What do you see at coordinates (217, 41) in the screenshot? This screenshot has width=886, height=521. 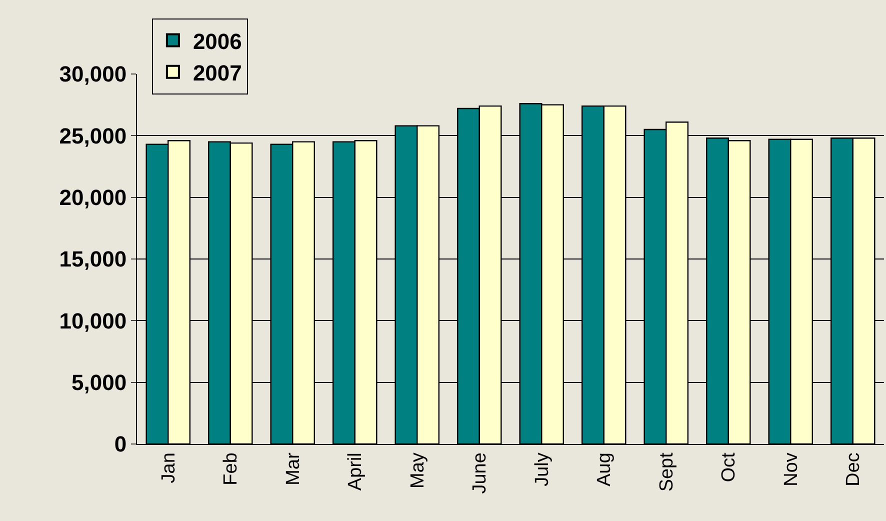 I see `legend-label: 2006` at bounding box center [217, 41].